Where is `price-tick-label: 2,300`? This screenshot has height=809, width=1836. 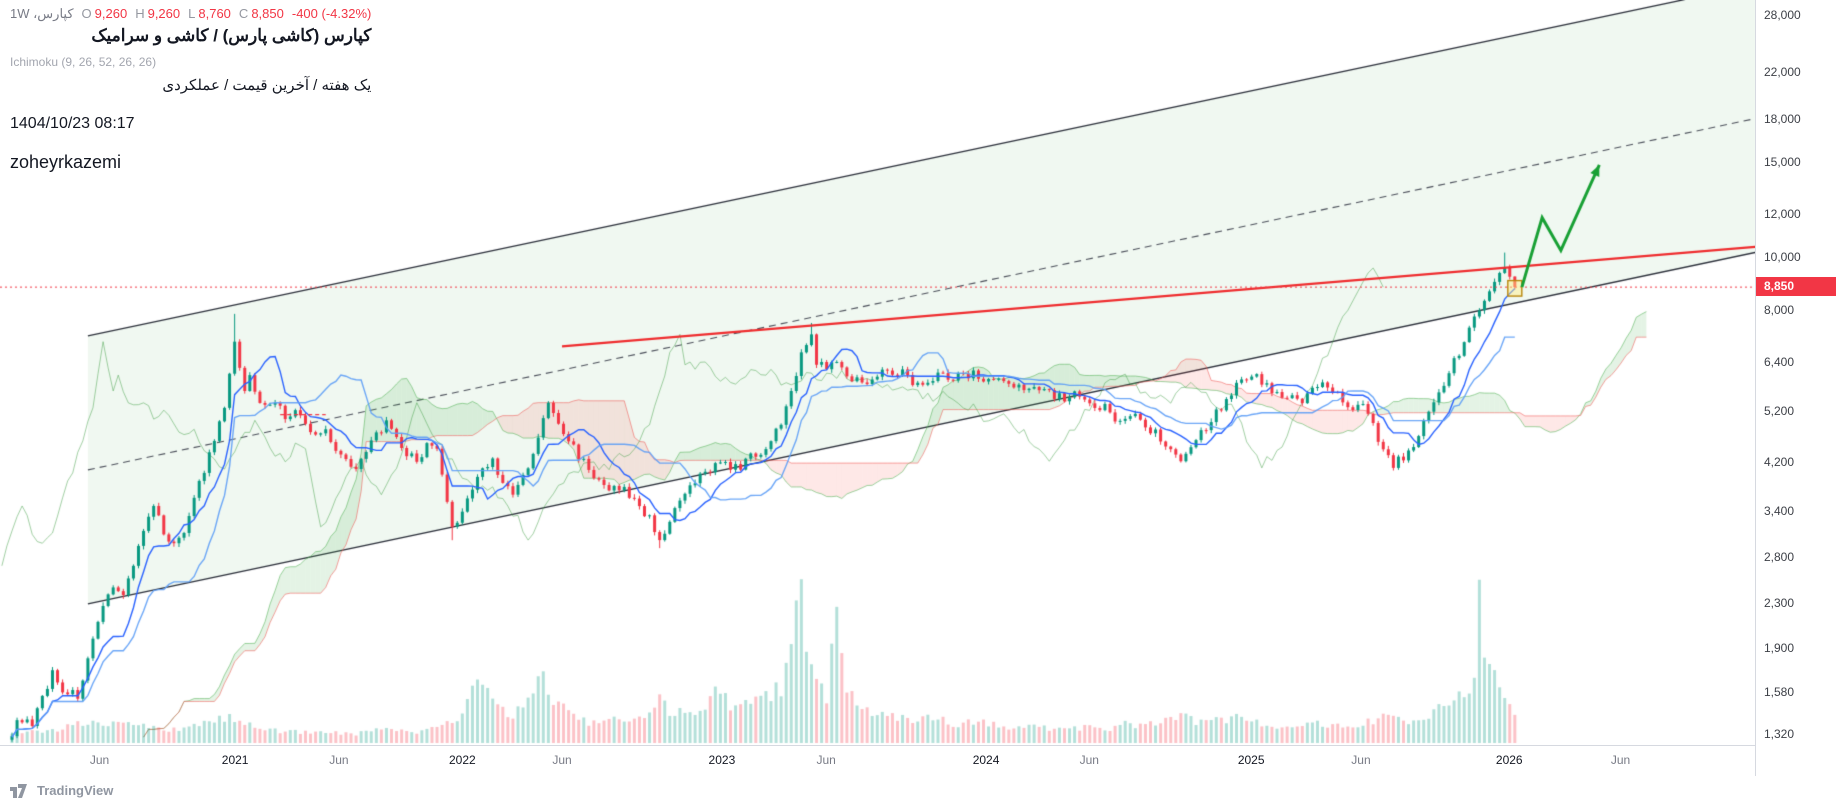
price-tick-label: 2,300 is located at coordinates (1779, 603).